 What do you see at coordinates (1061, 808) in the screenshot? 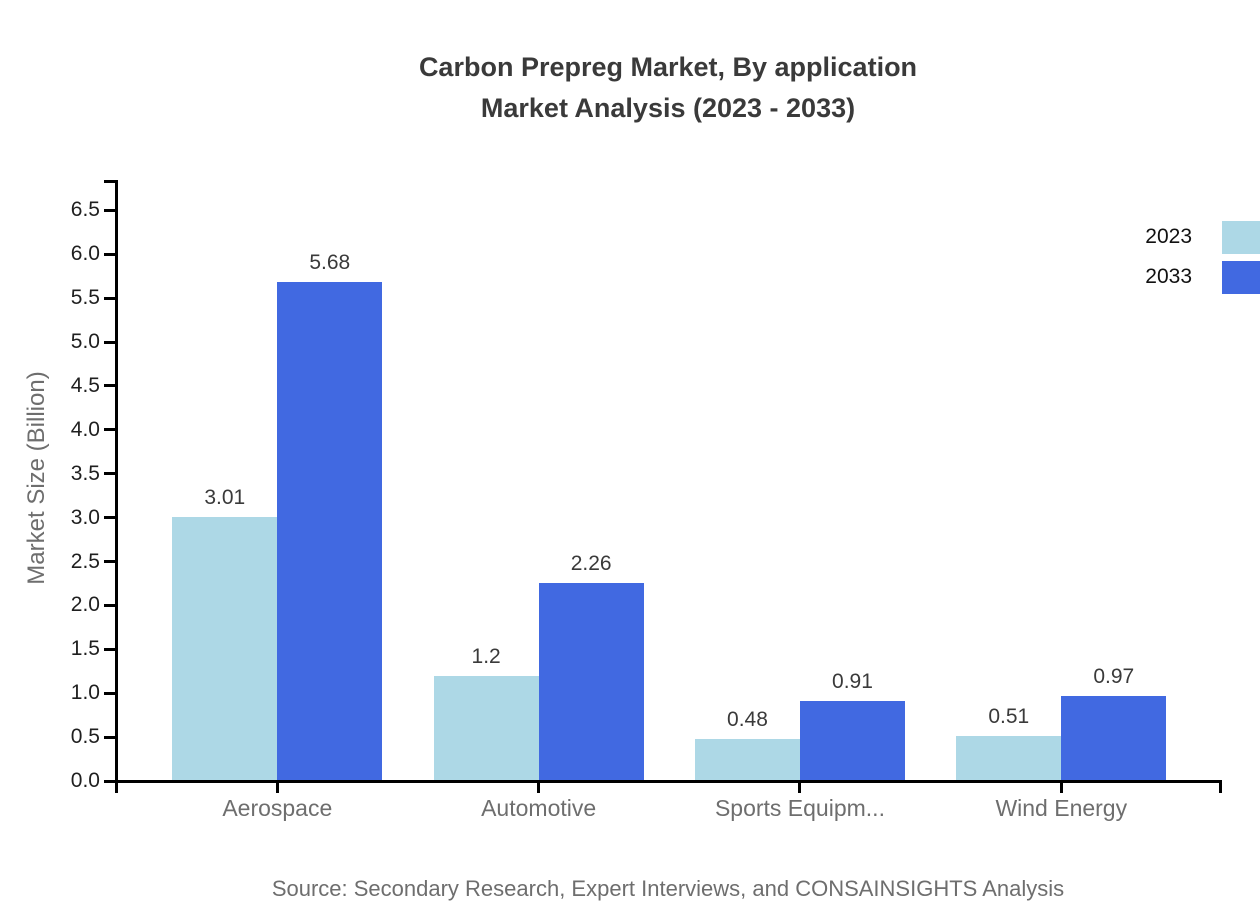
I see `x-axis-category-label-wind-energy: Wind Energy` at bounding box center [1061, 808].